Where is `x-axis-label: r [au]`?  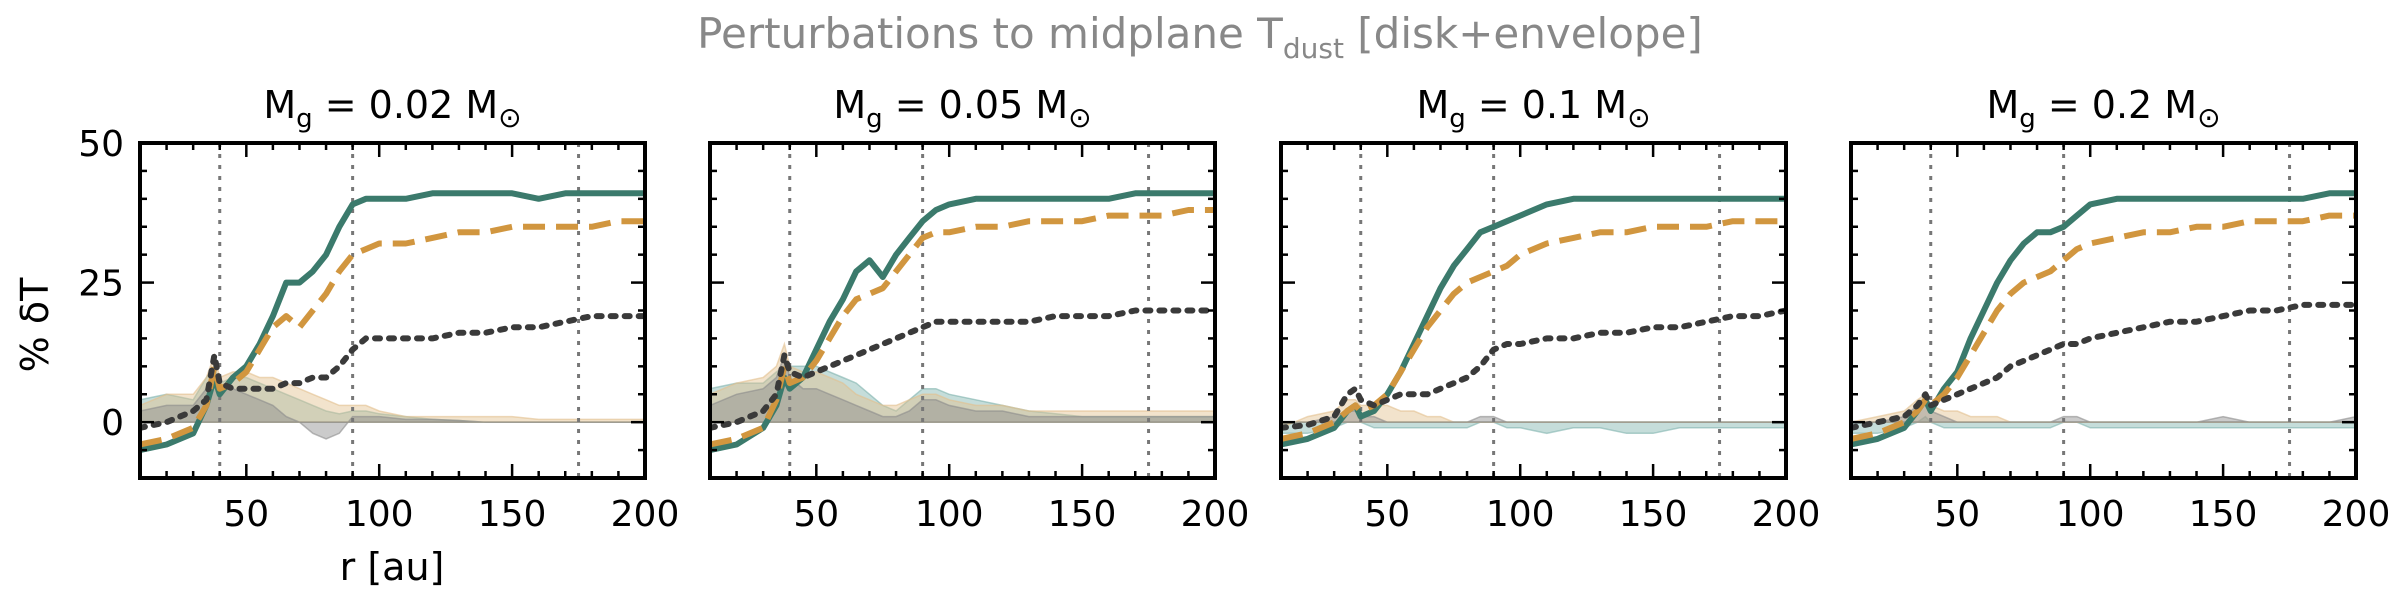 x-axis-label: r [au] is located at coordinates (392, 567).